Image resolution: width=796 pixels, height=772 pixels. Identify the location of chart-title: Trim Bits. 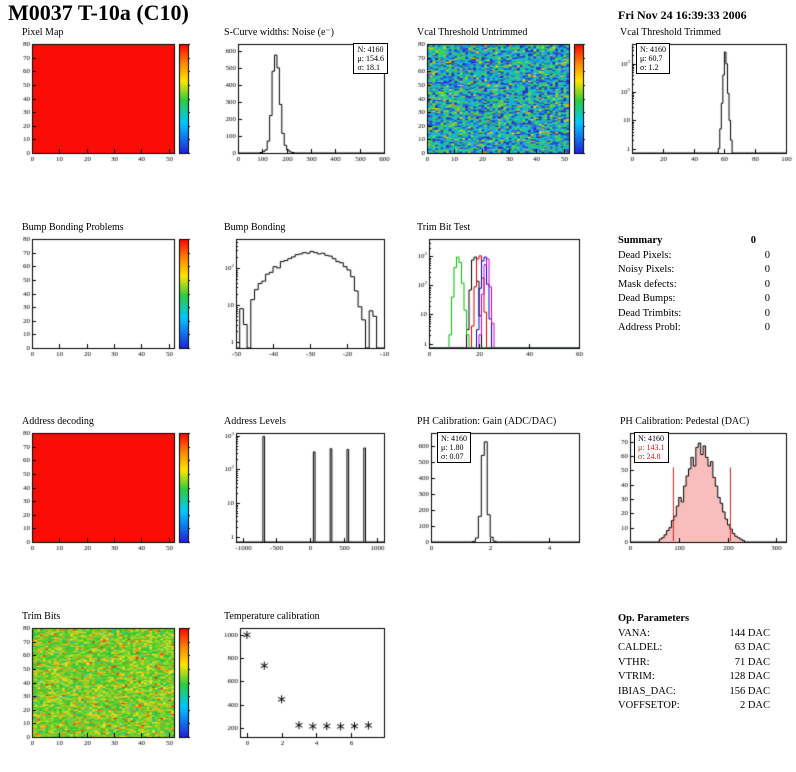
(41, 616).